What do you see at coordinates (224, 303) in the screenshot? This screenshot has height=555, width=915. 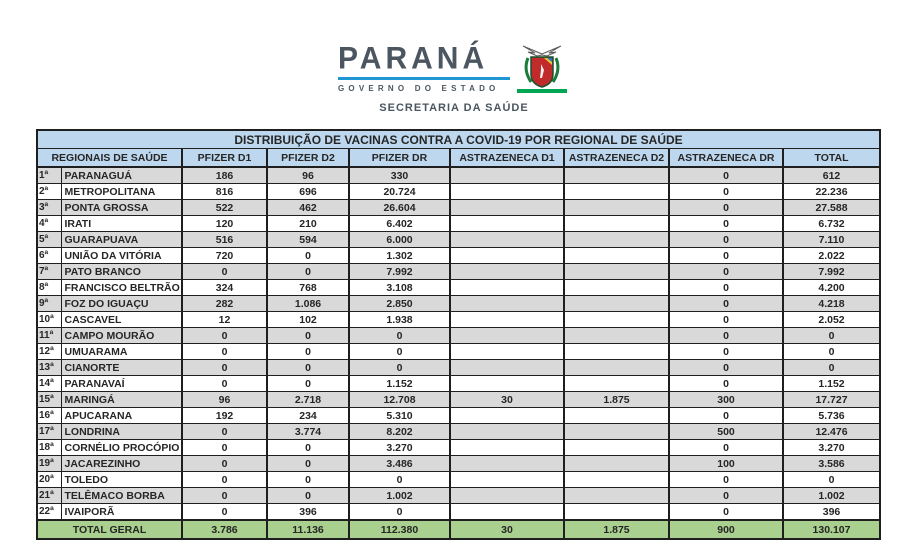 I see `cell-pfizer-d1: 282` at bounding box center [224, 303].